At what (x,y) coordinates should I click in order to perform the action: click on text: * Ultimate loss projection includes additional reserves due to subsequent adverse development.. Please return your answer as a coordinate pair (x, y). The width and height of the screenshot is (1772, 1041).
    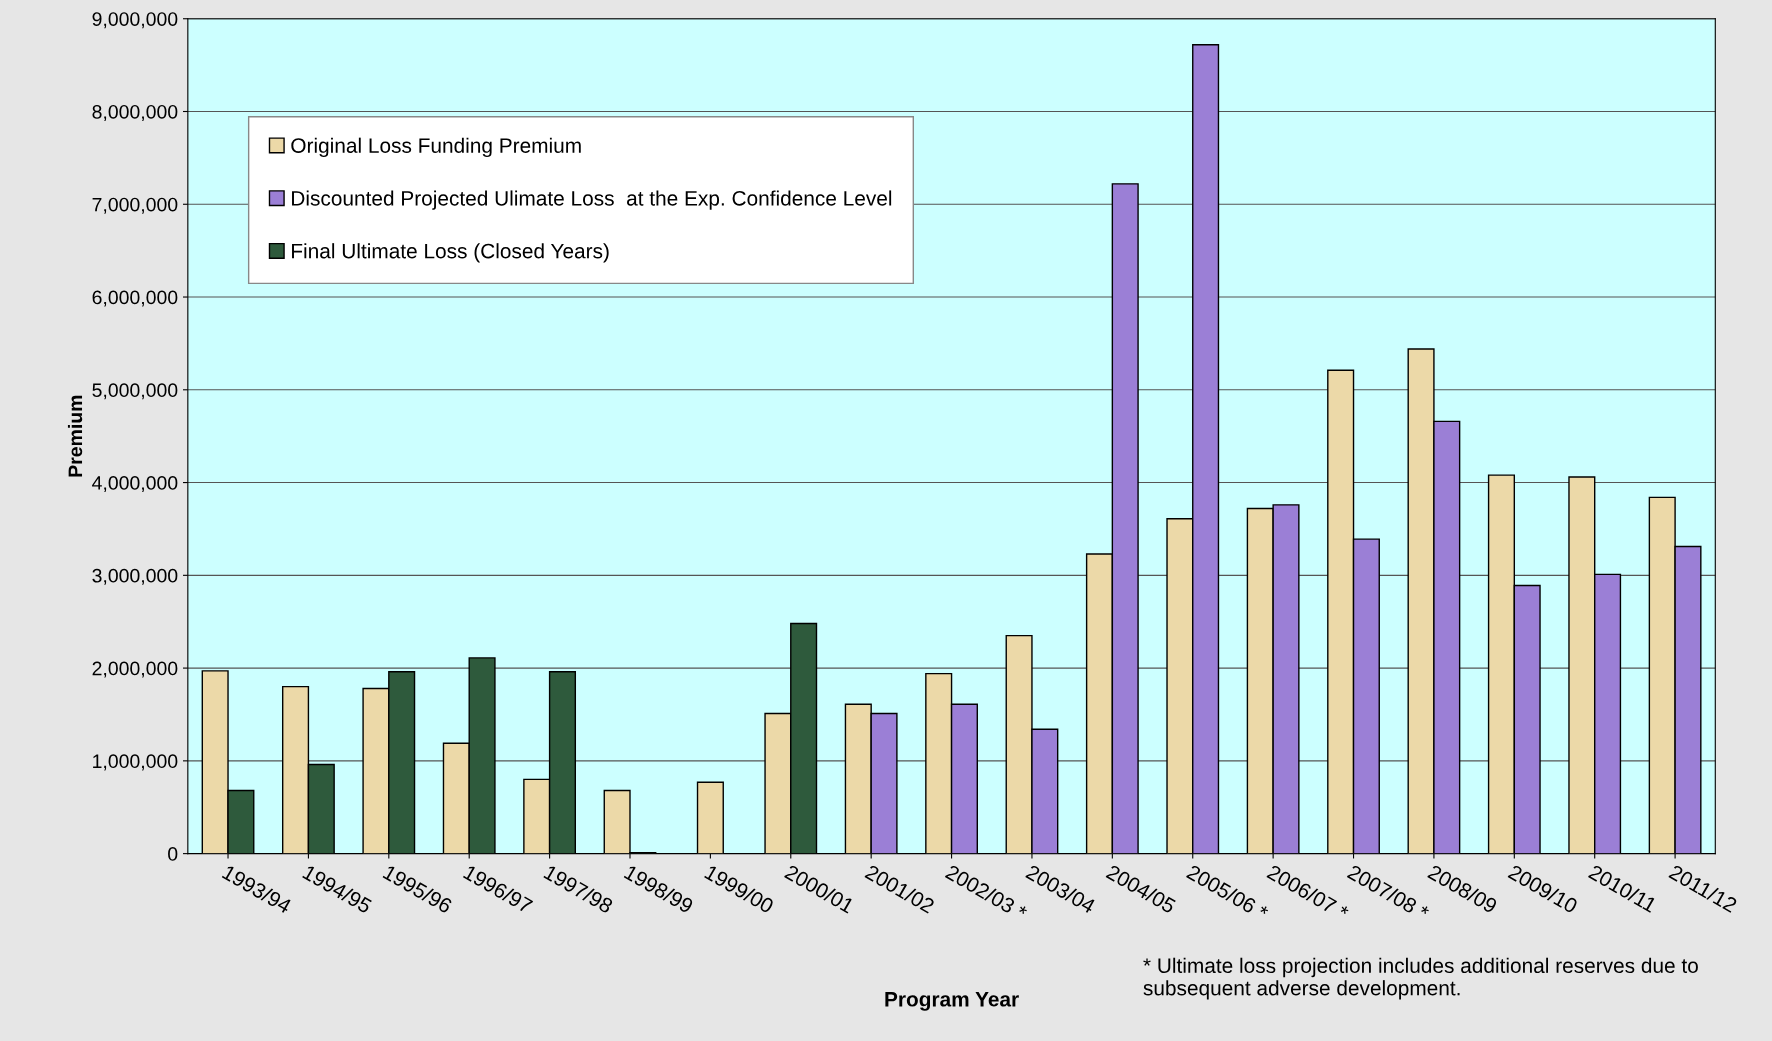
    Looking at the image, I should click on (1420, 978).